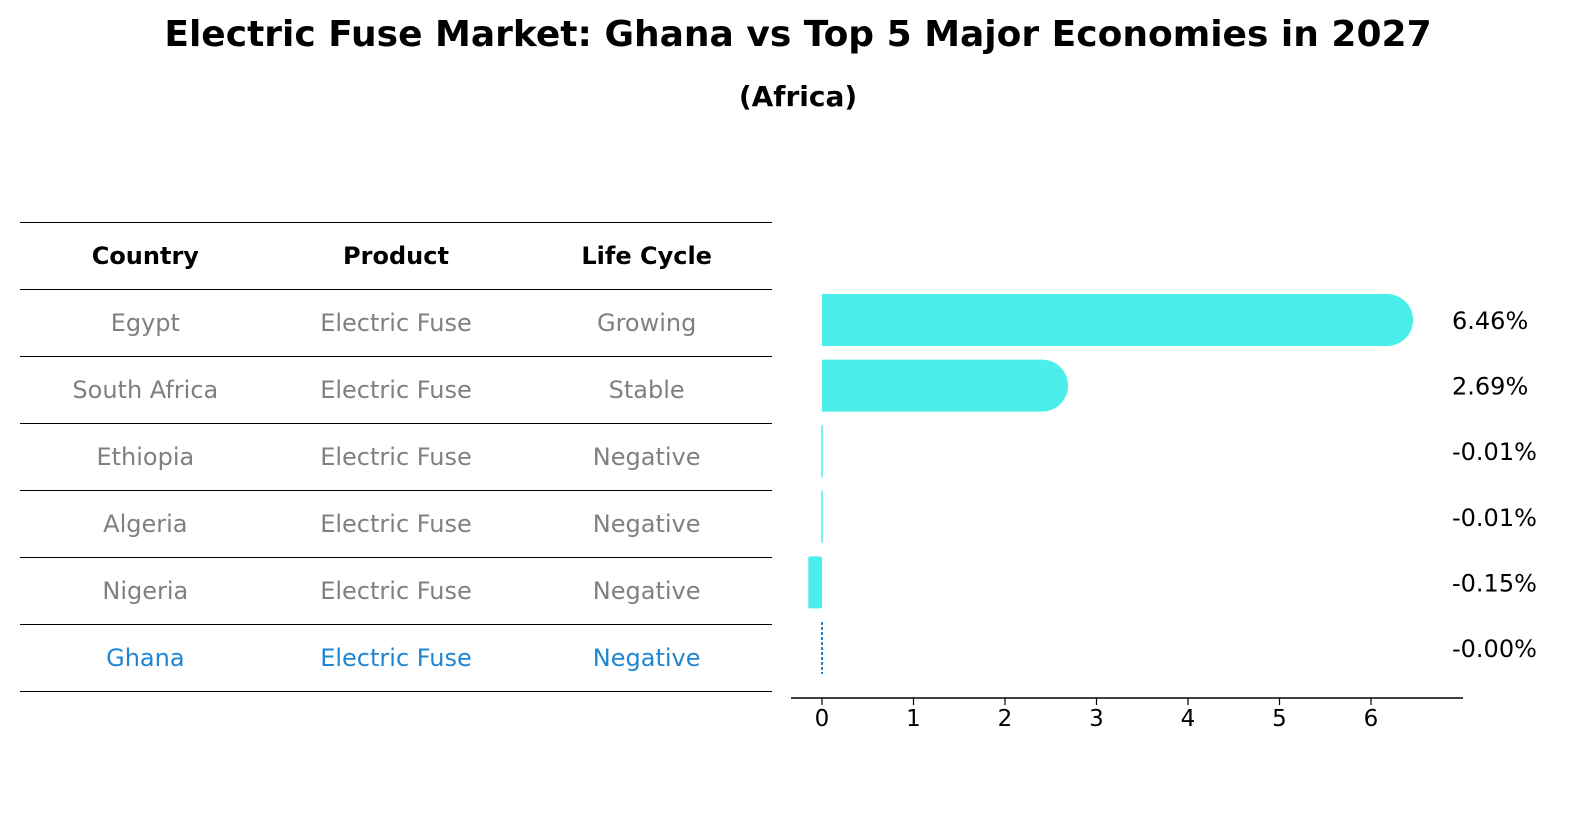 The width and height of the screenshot is (1596, 823). I want to click on header-life-cycle: Life Cycle, so click(646, 256).